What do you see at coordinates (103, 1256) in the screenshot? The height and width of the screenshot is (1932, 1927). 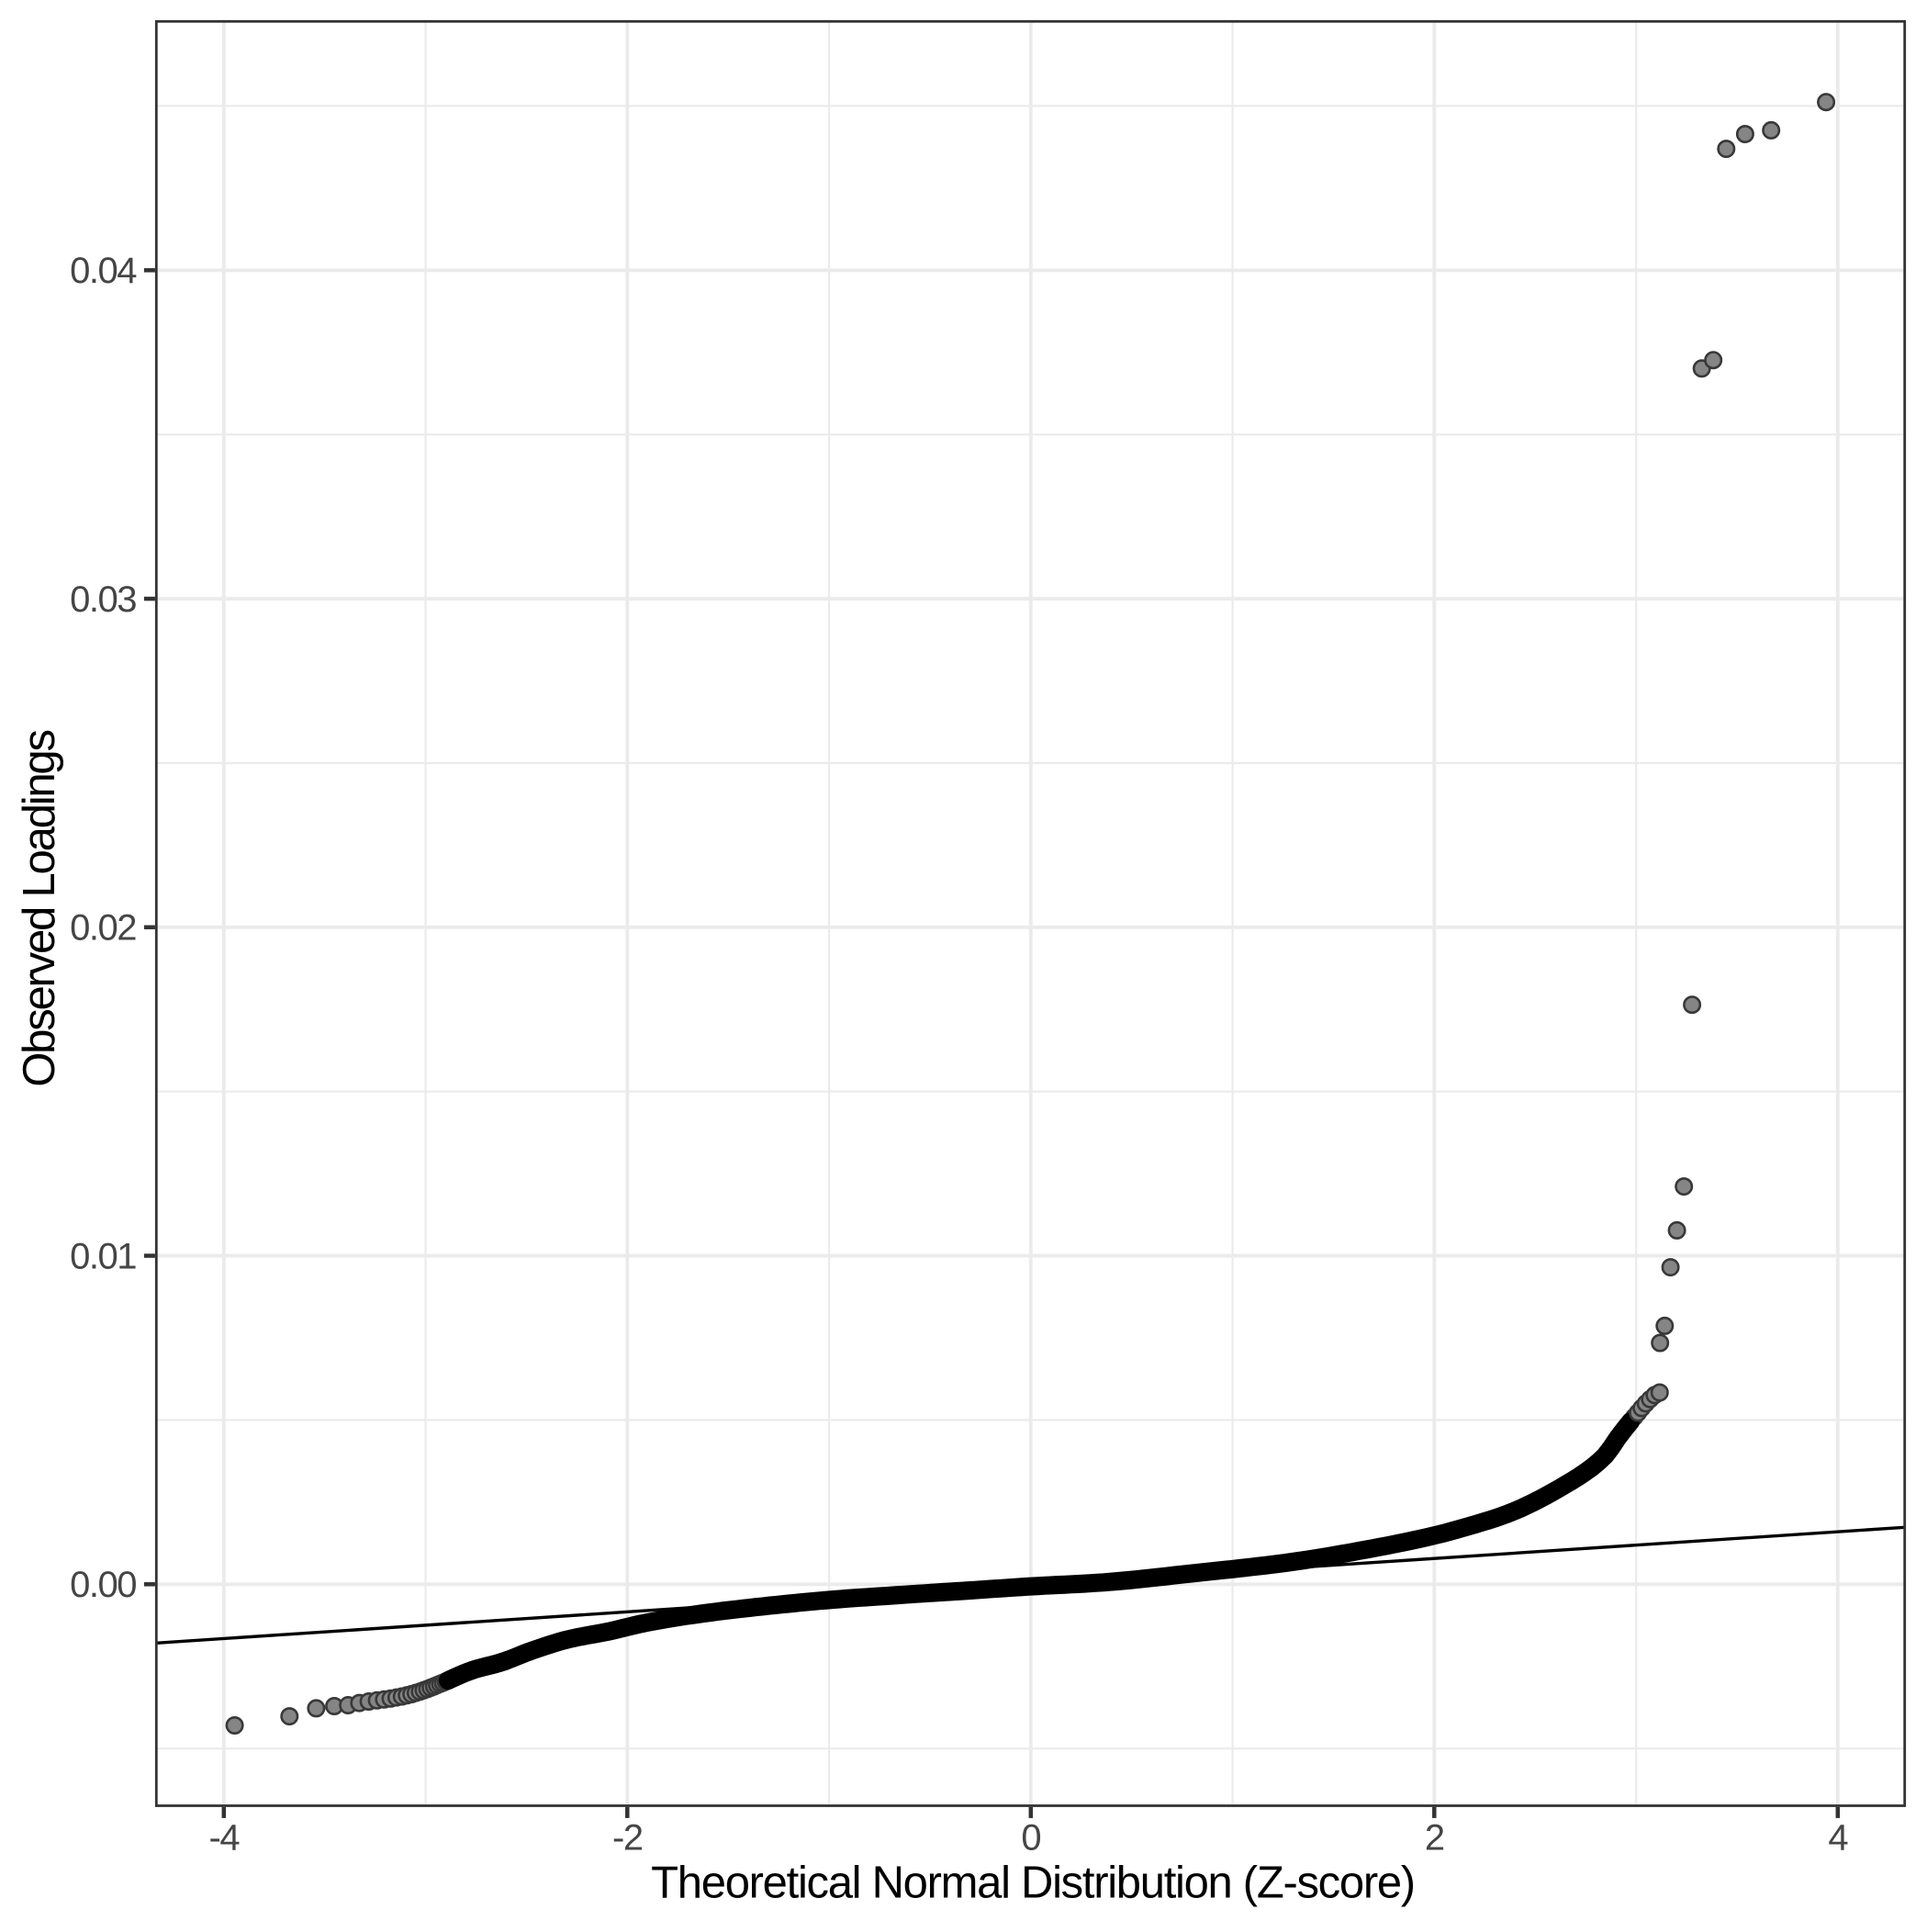 I see `svg-text: 0.01` at bounding box center [103, 1256].